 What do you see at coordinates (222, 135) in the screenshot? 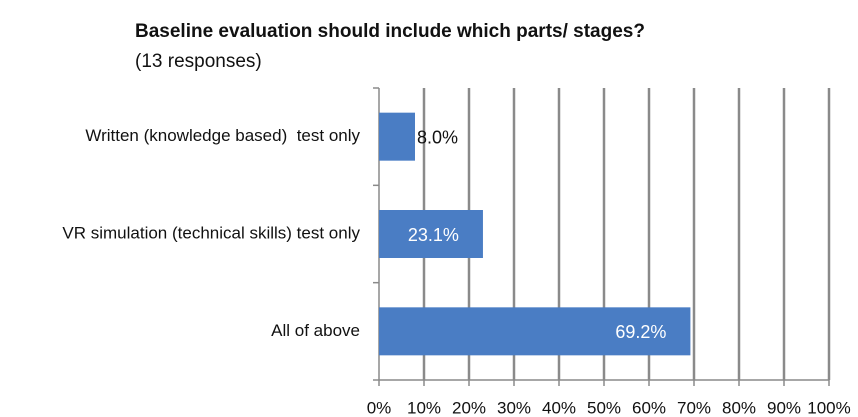
I see `y-tick-label: Written (knowledge based) test only` at bounding box center [222, 135].